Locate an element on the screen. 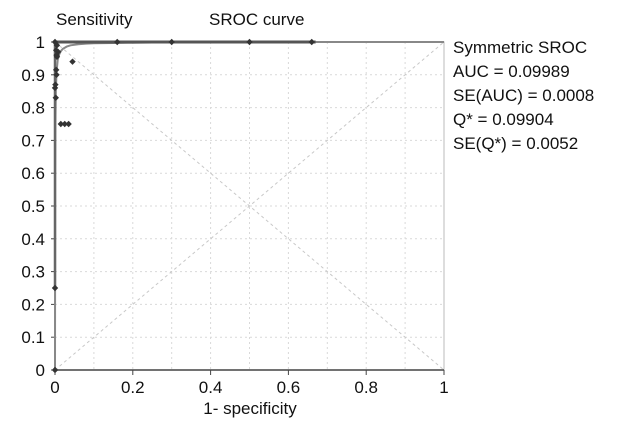  y-tick-label: 0.2 is located at coordinates (33, 304).